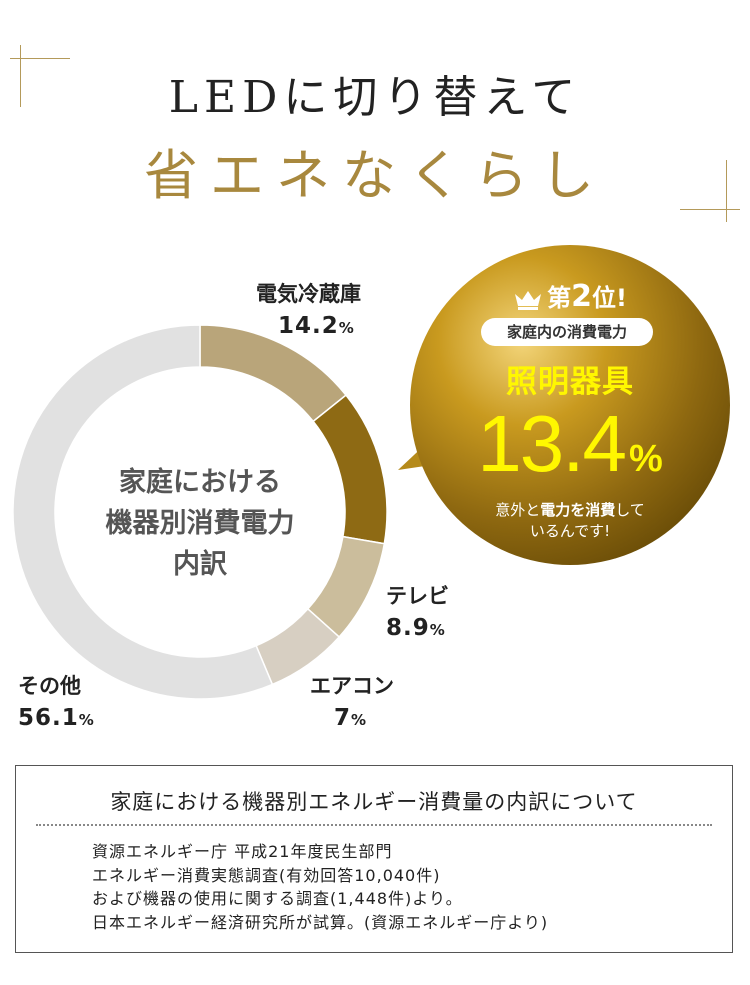 Image resolution: width=750 pixels, height=985 pixels. Describe the element at coordinates (375, 175) in the screenshot. I see `page-title-line2: 省エネなくらし` at that location.